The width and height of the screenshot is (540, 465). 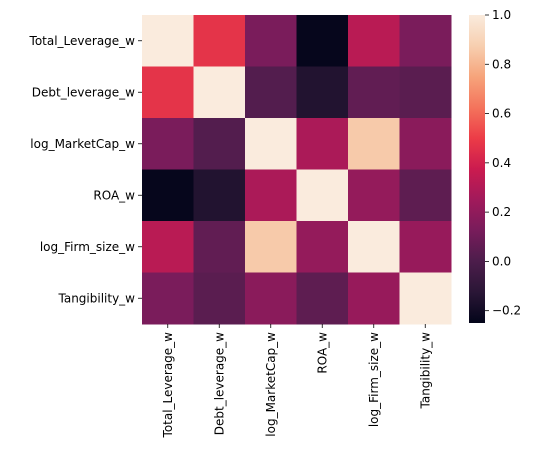 What do you see at coordinates (114, 195) in the screenshot?
I see `y-tick-label: ROA_w` at bounding box center [114, 195].